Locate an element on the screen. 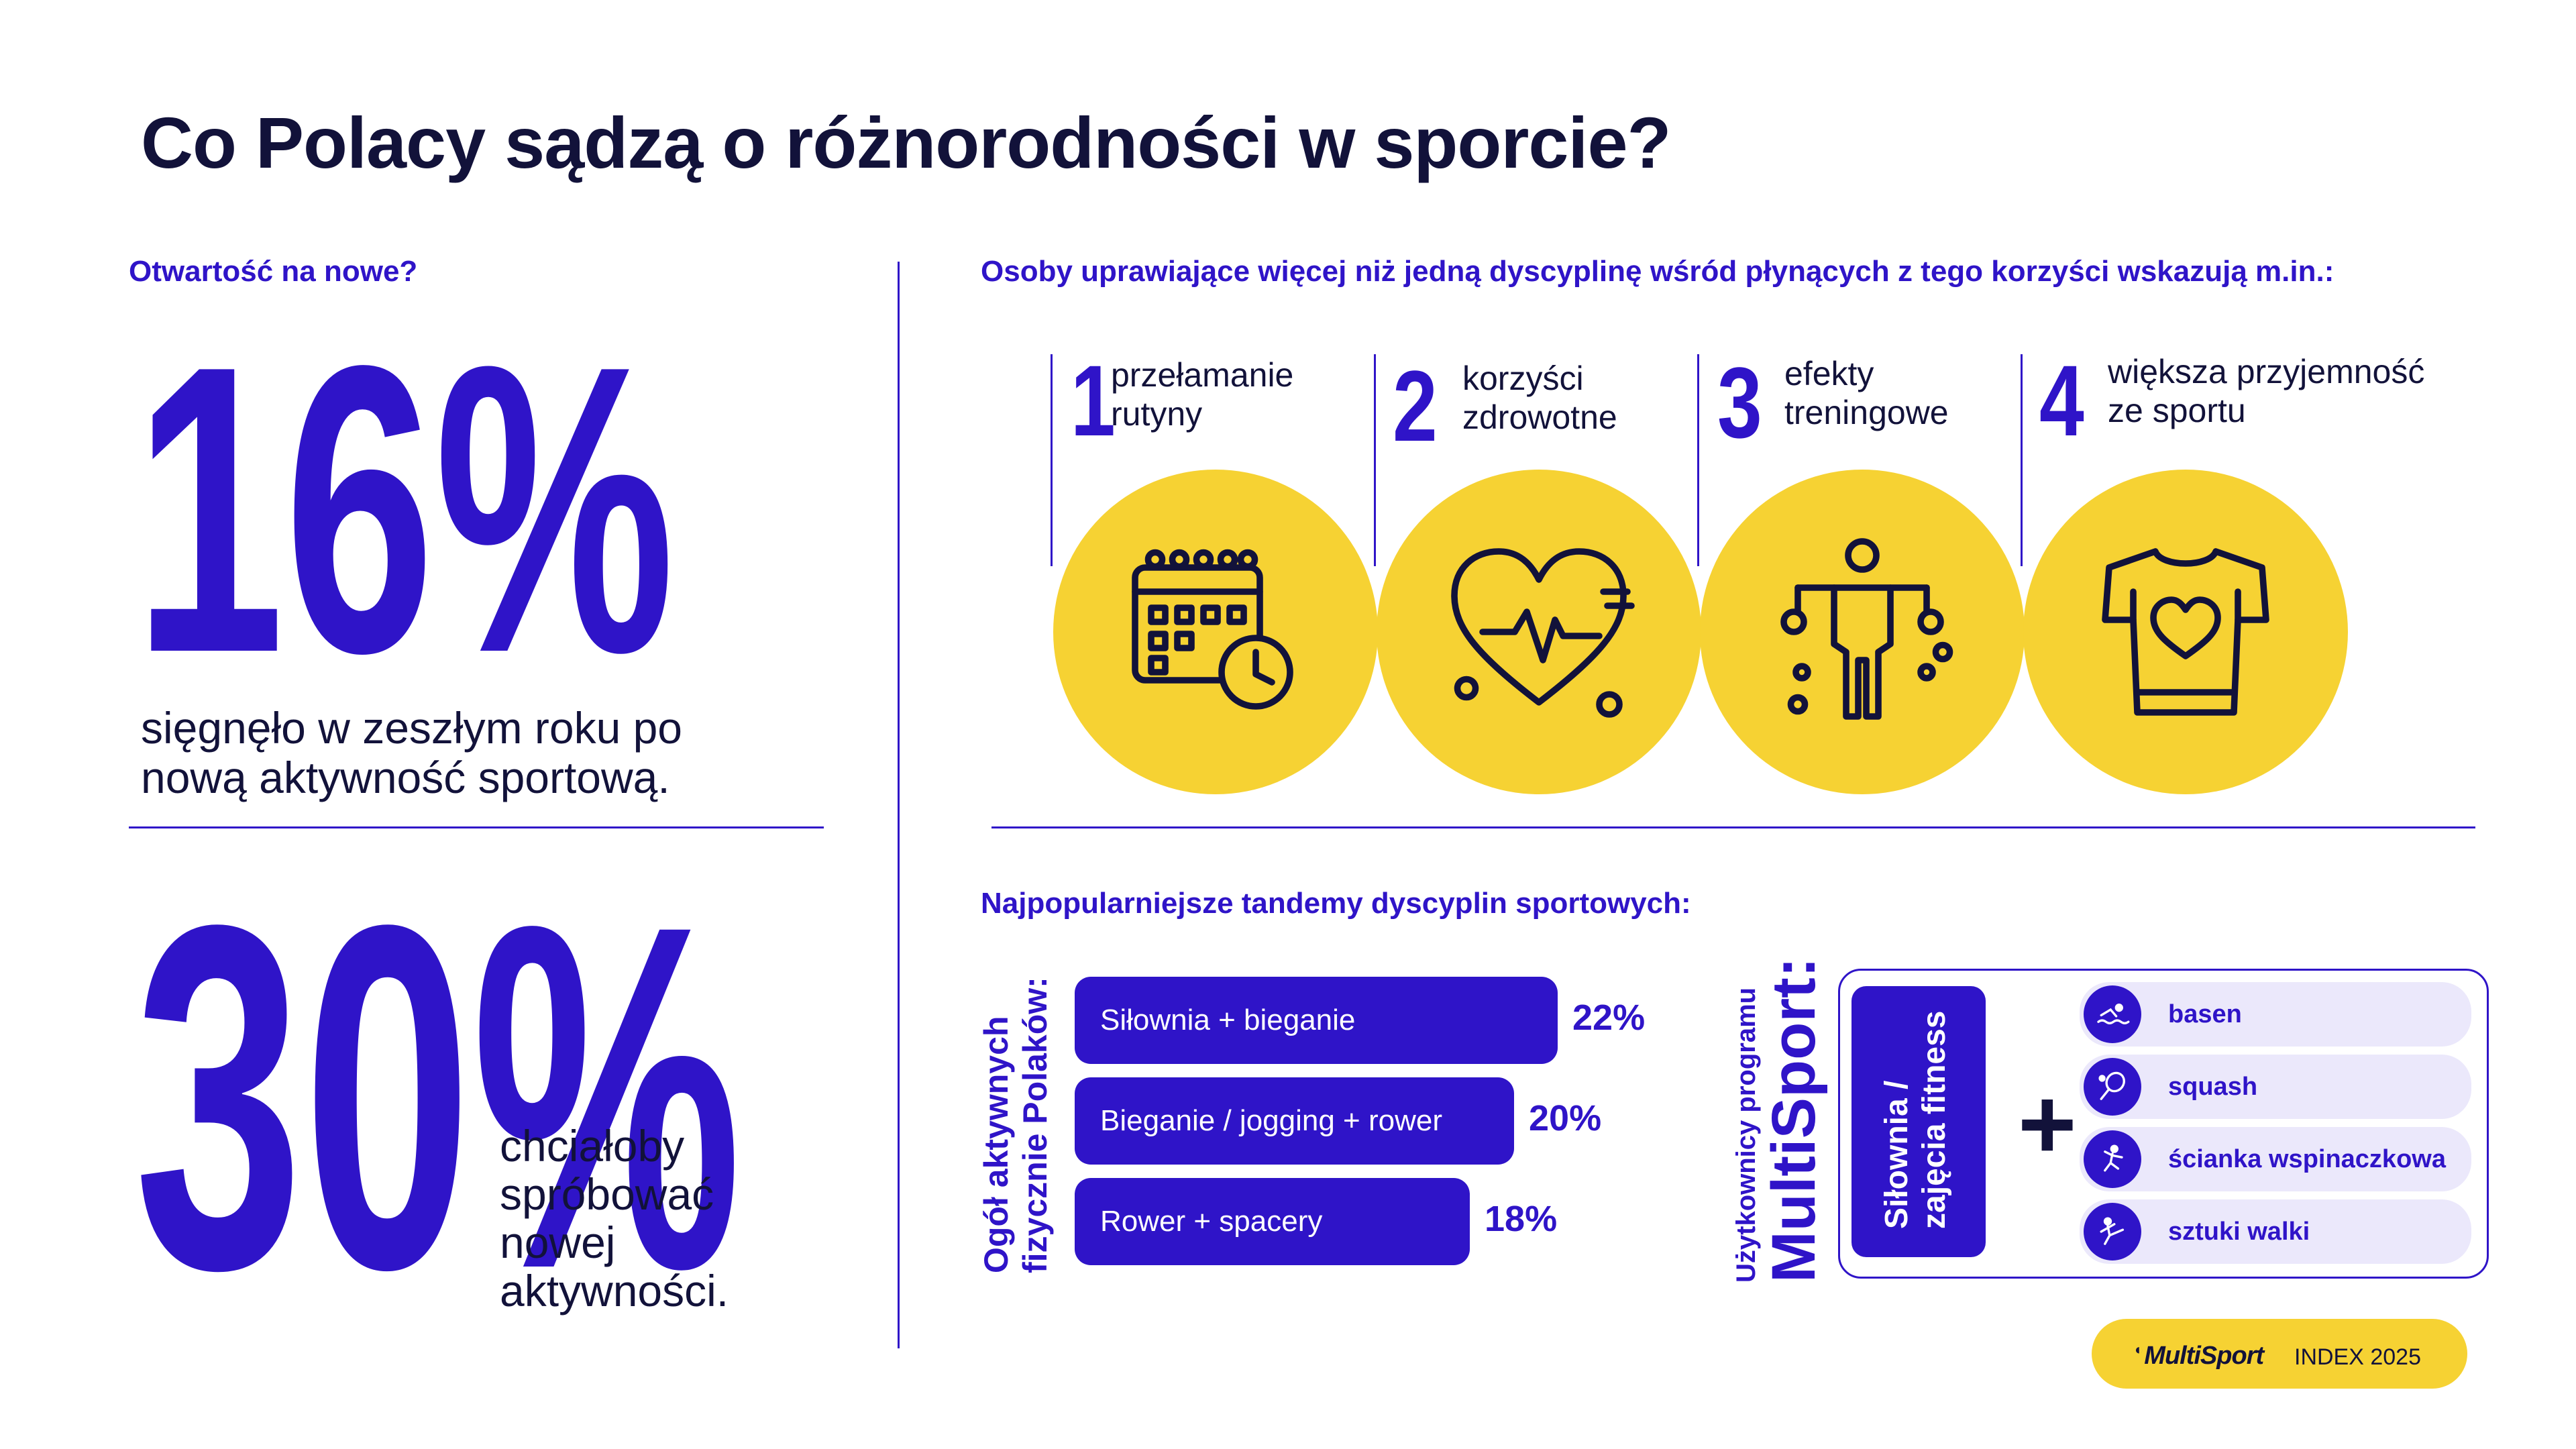  tandem-bar-label: Siłownia + bieganie is located at coordinates (1228, 1020).